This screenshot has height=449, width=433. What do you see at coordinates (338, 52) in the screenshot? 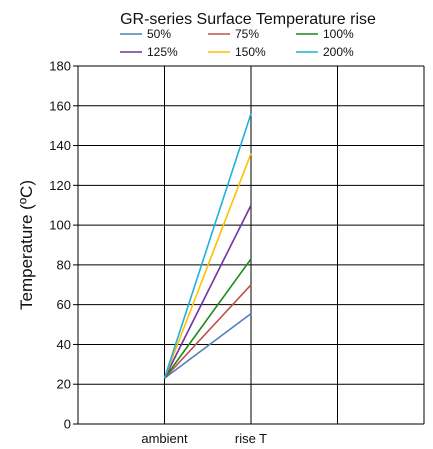
I see `legend-label: 200%` at bounding box center [338, 52].